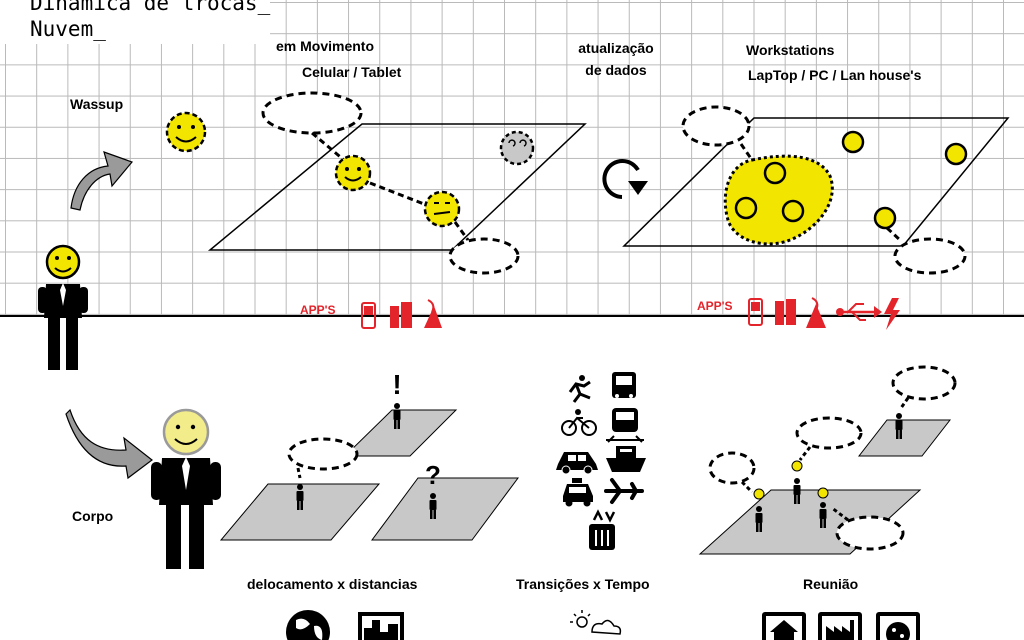  What do you see at coordinates (369, 475) in the screenshot?
I see `location-platform` at bounding box center [369, 475].